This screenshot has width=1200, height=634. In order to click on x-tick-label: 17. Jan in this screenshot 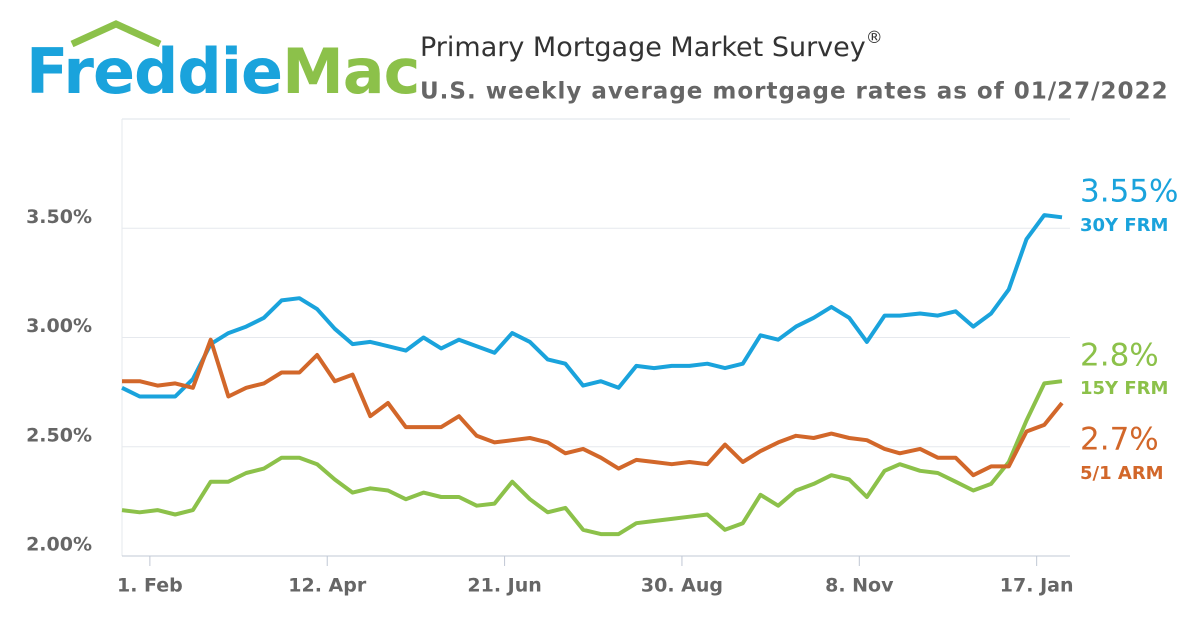, I will do `click(1037, 586)`.